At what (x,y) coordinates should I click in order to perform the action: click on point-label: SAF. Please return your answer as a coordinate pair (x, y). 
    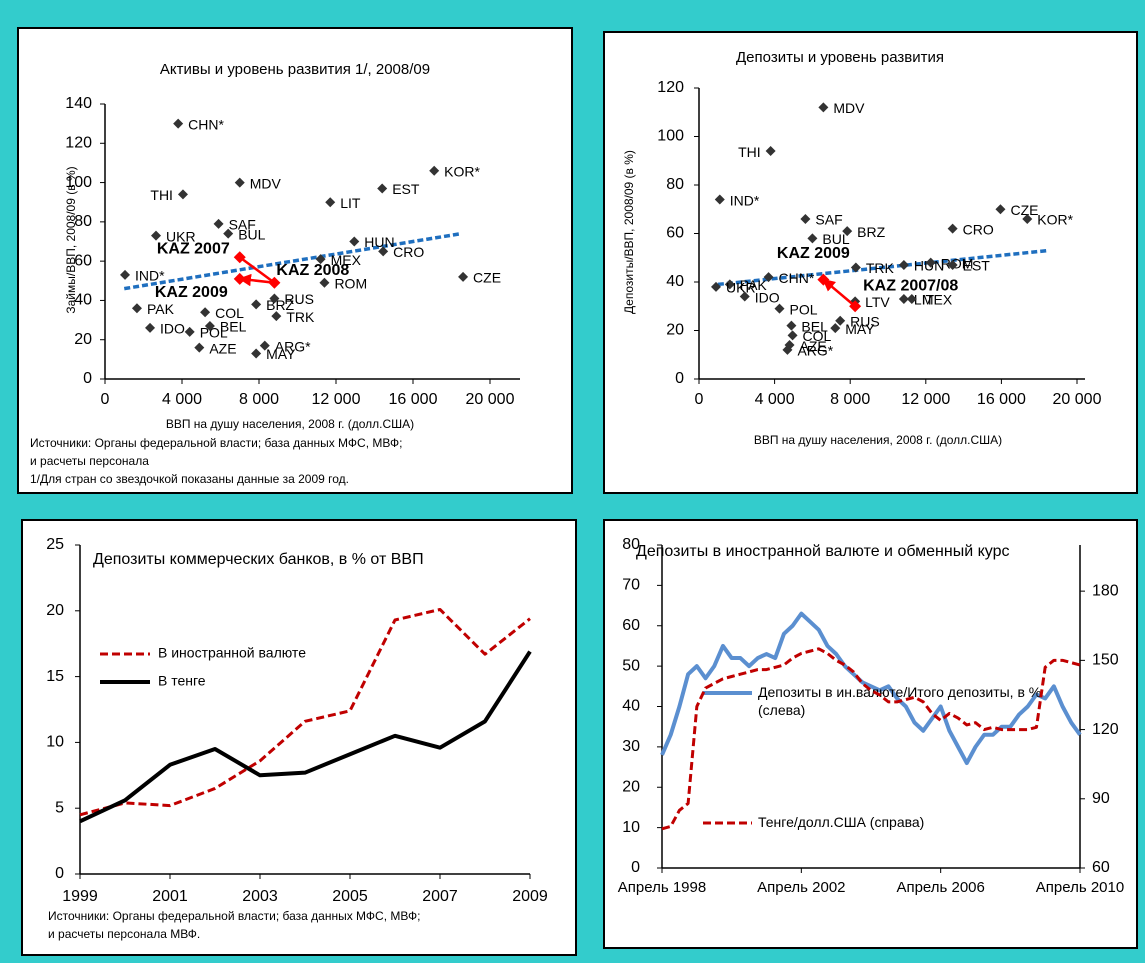
    Looking at the image, I should click on (242, 225).